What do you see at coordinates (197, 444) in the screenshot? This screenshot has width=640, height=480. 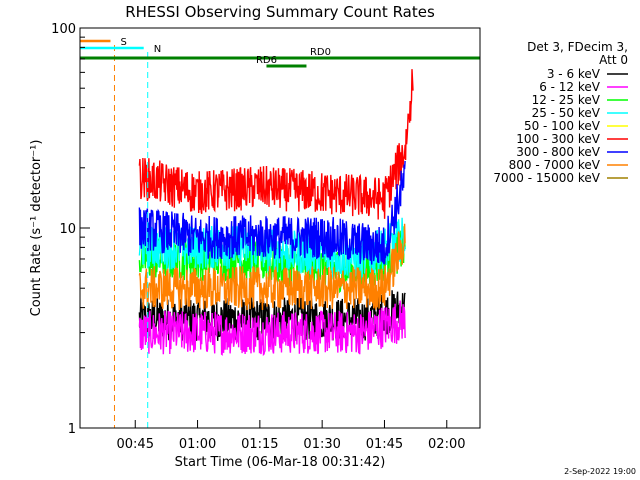 I see `x-tick-label-1: 01:00` at bounding box center [197, 444].